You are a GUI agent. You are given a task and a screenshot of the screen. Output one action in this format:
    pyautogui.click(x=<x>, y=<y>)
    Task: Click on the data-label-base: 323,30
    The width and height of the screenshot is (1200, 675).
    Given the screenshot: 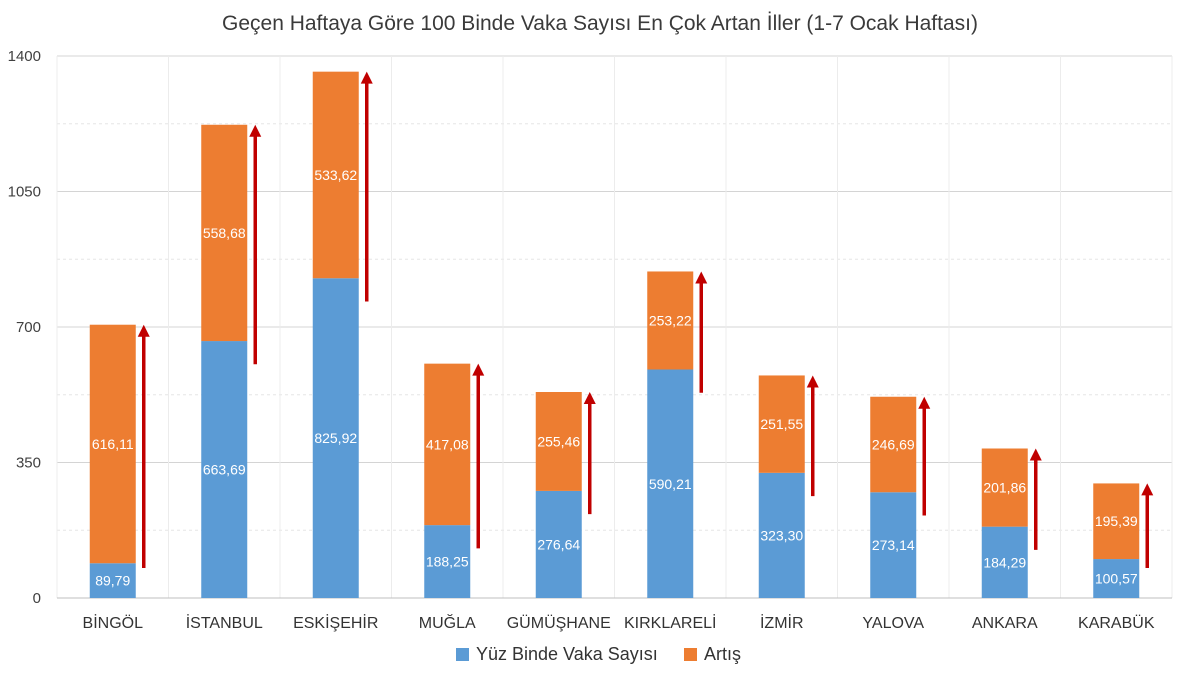 What is the action you would take?
    pyautogui.click(x=781, y=535)
    